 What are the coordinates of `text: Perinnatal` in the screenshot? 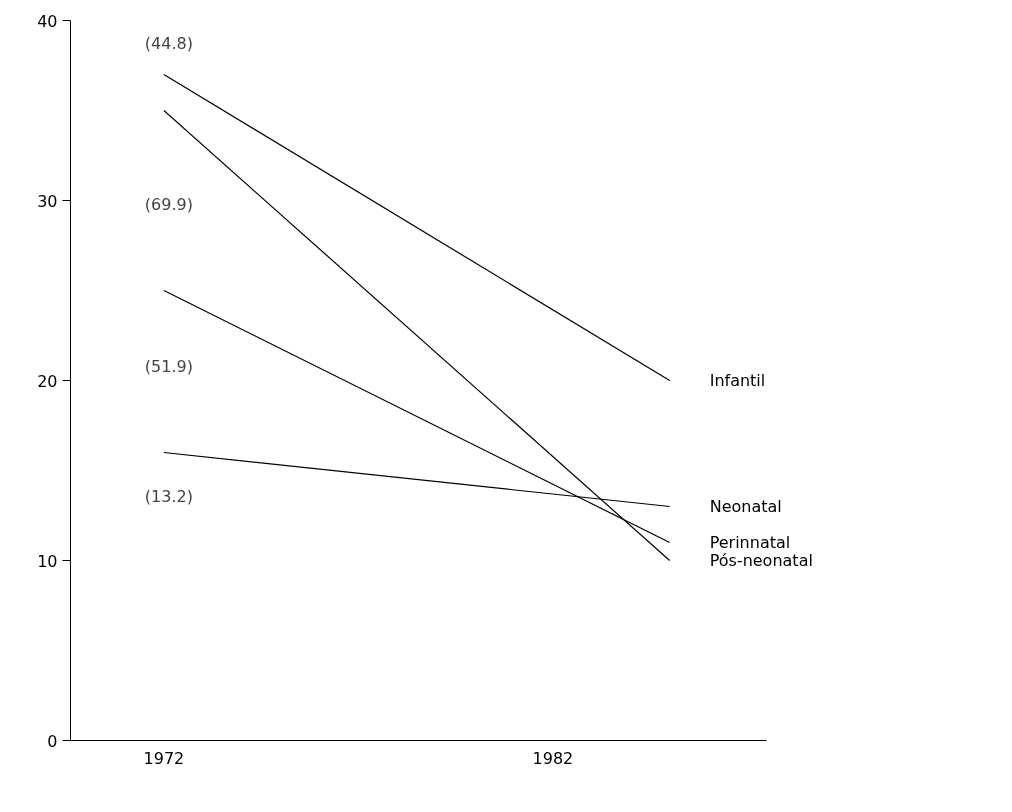 It's located at (750, 542).